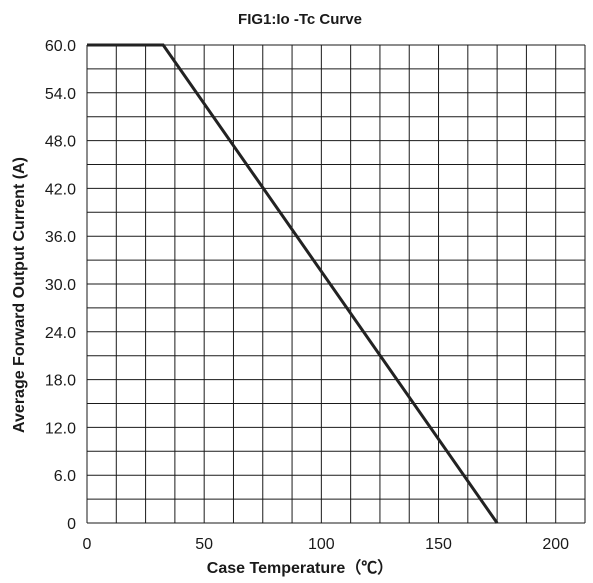 The height and width of the screenshot is (583, 593). What do you see at coordinates (300, 568) in the screenshot?
I see `x-axis-label: Case Temperature（℃）` at bounding box center [300, 568].